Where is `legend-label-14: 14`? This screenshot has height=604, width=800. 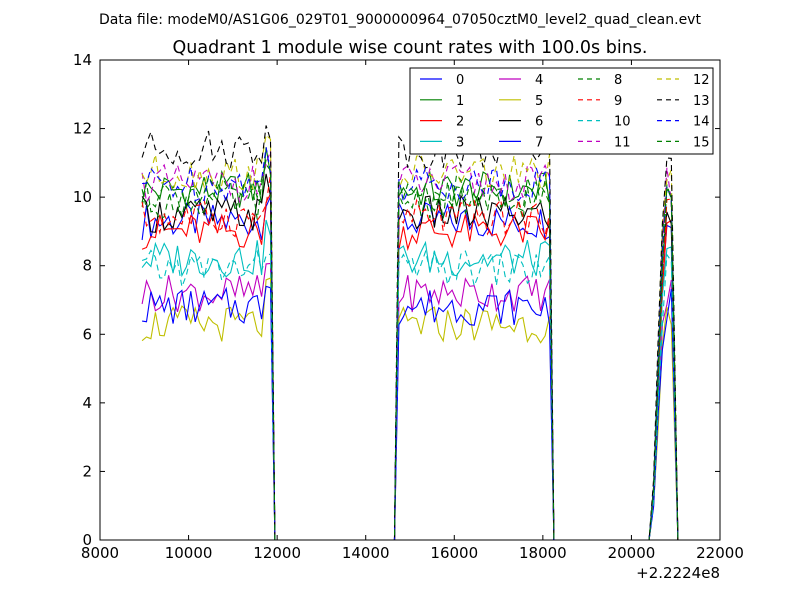
legend-label-14: 14 is located at coordinates (701, 122).